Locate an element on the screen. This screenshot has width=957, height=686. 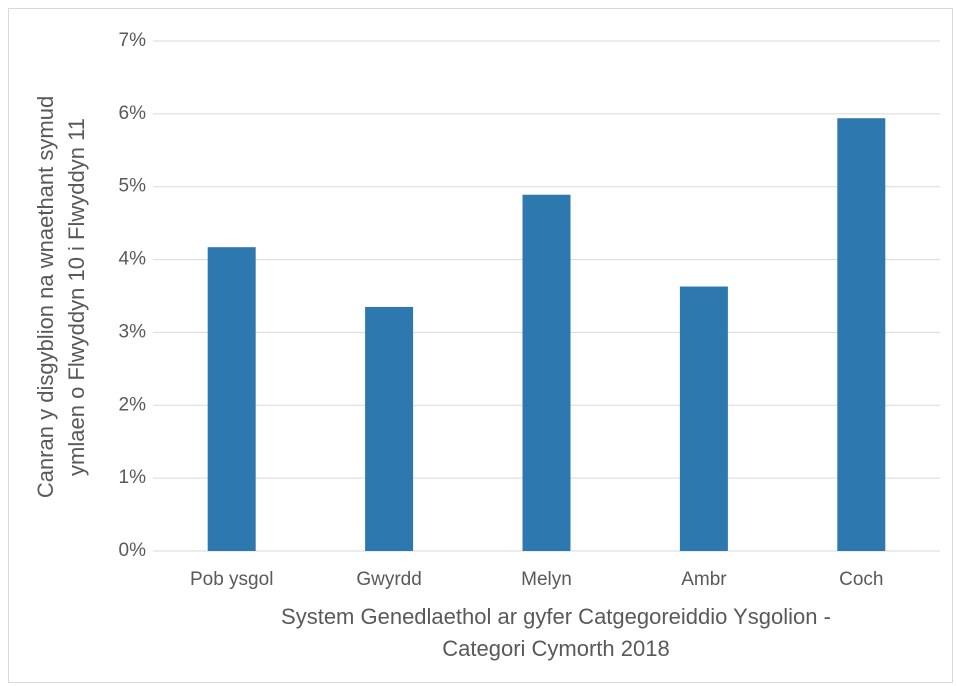
y-axis-title: Canran y disgyblion na wnaethant symud is located at coordinates (45, 297).